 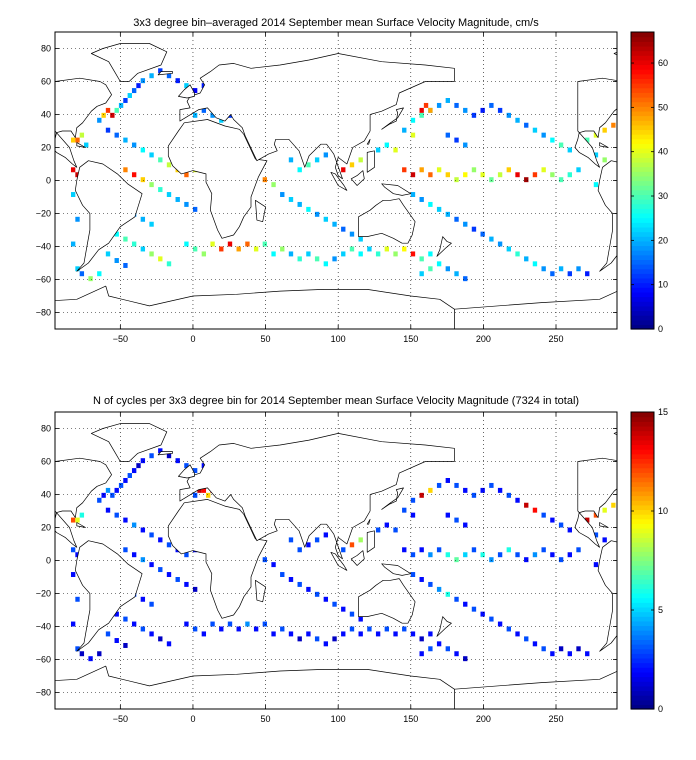 I want to click on colorbar-tick-label: 40, so click(x=663, y=152).